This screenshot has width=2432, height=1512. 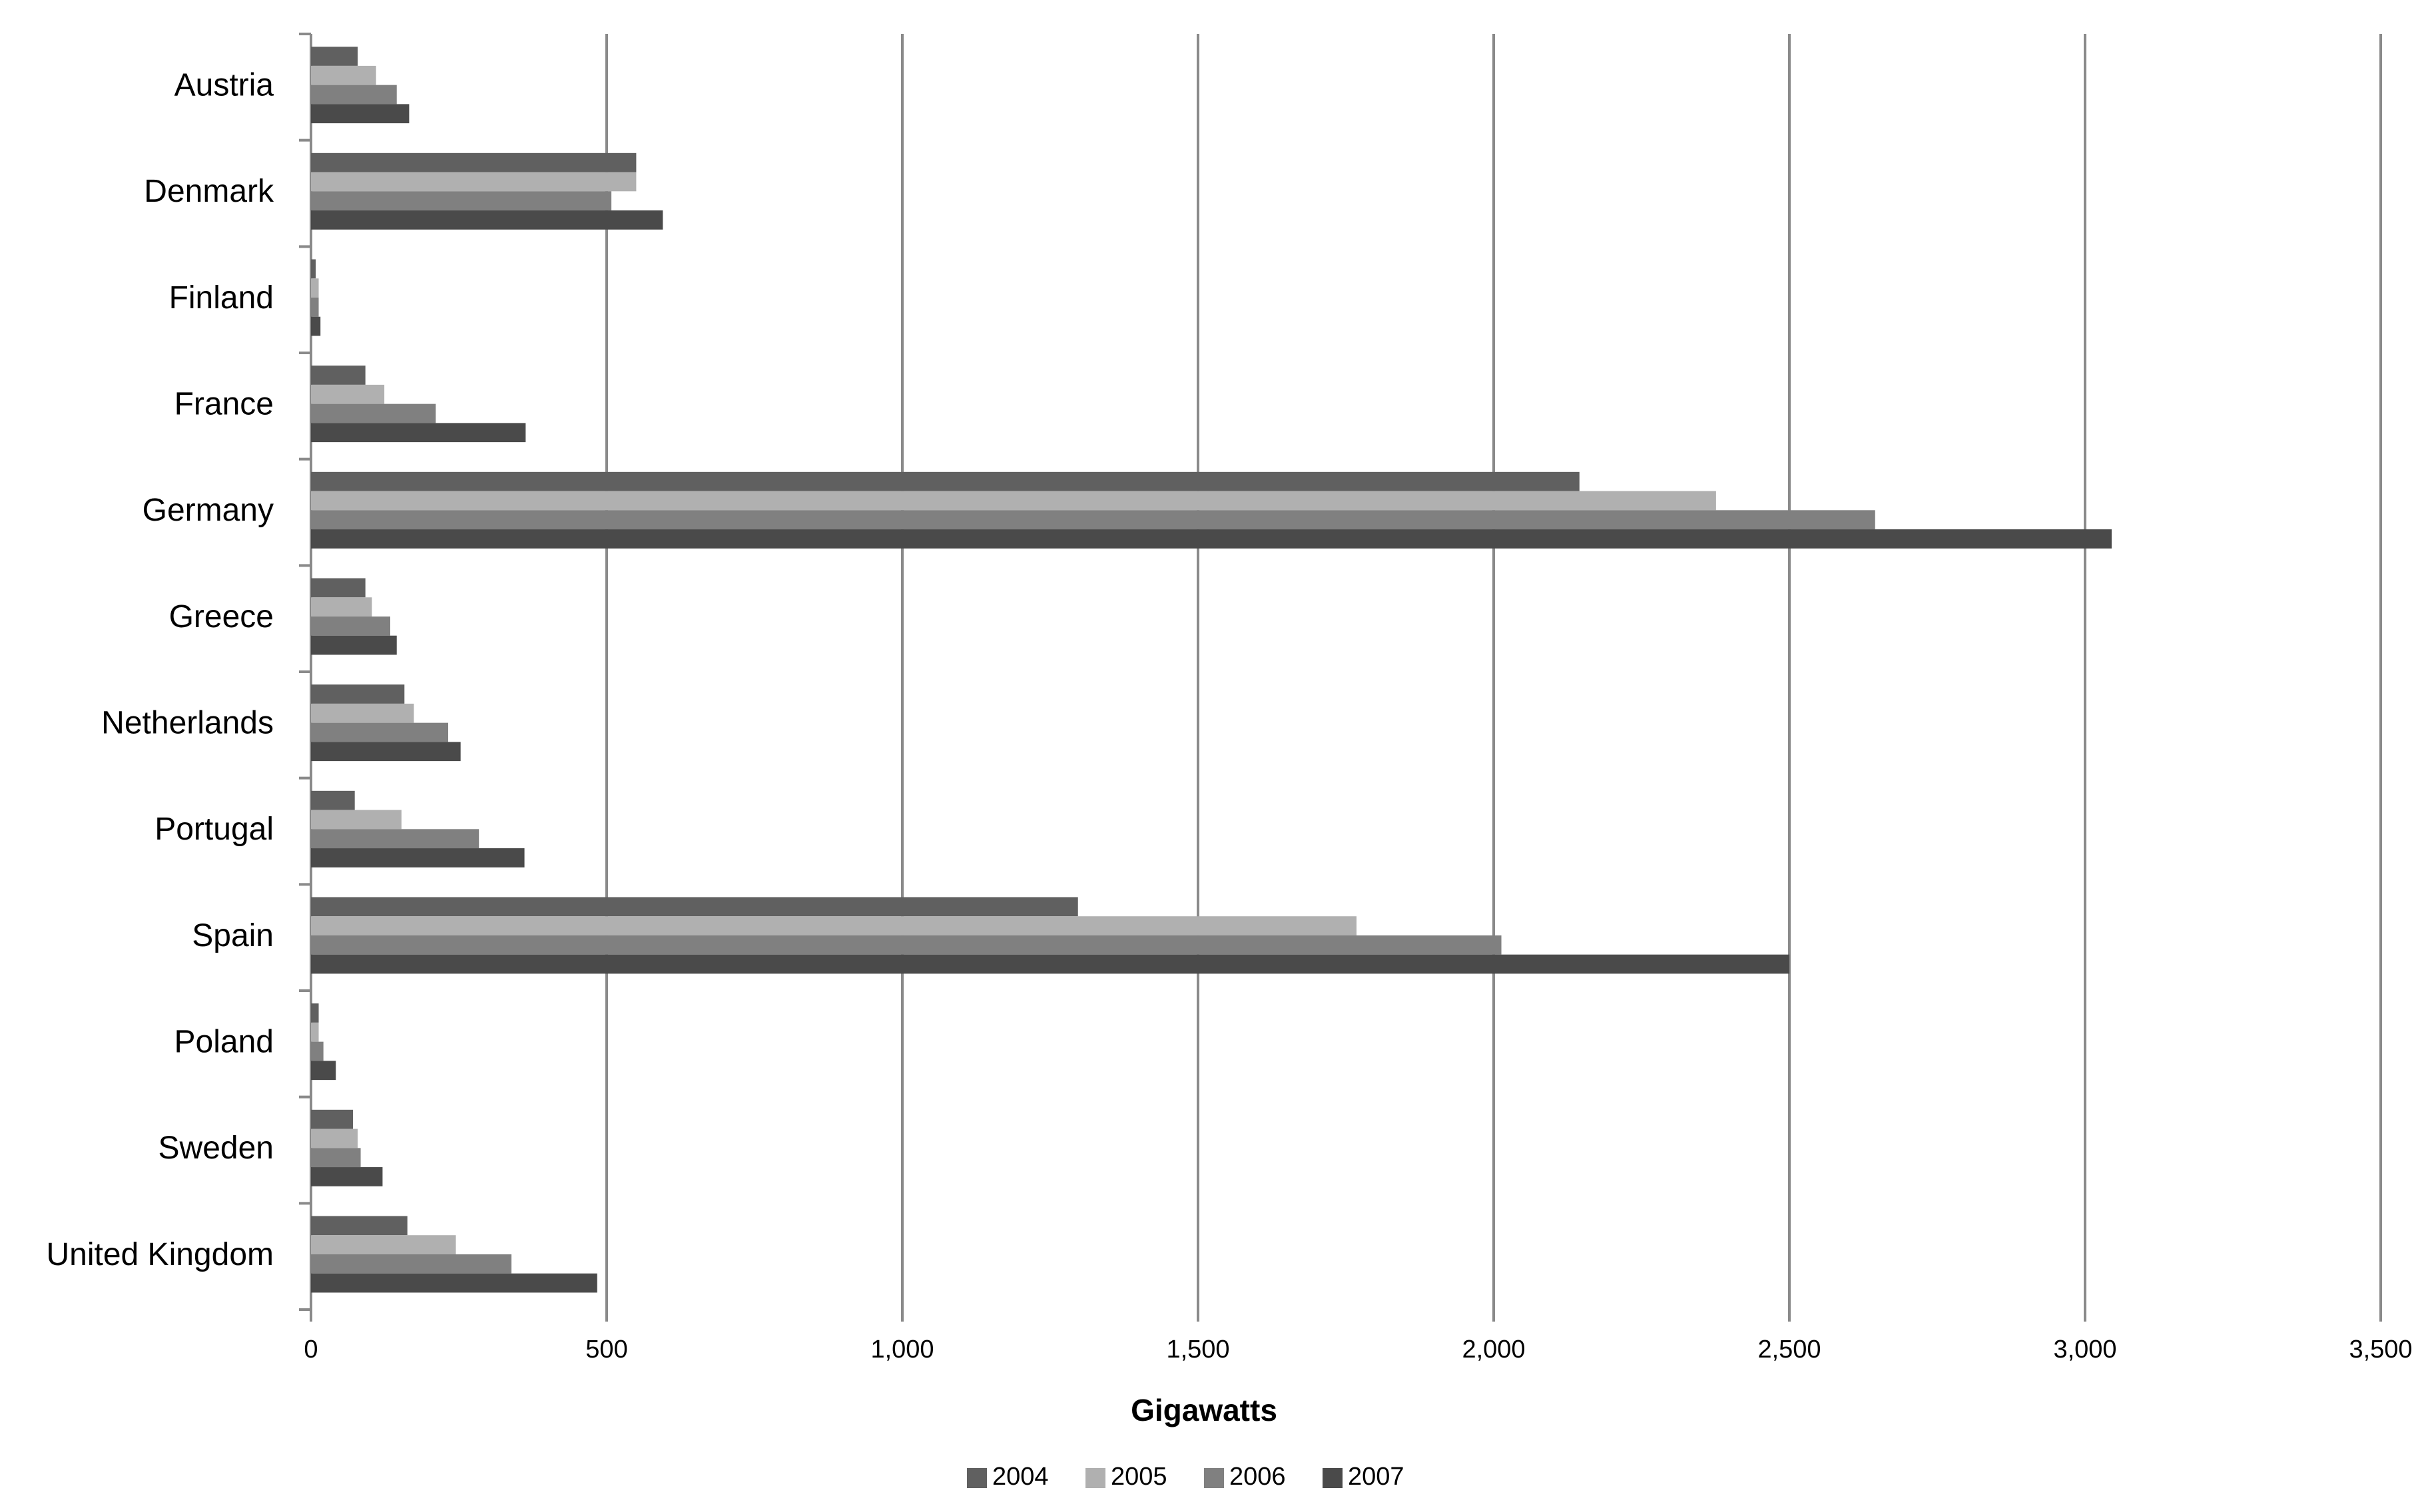 I want to click on y-tick-label: United Kingdom, so click(x=160, y=1254).